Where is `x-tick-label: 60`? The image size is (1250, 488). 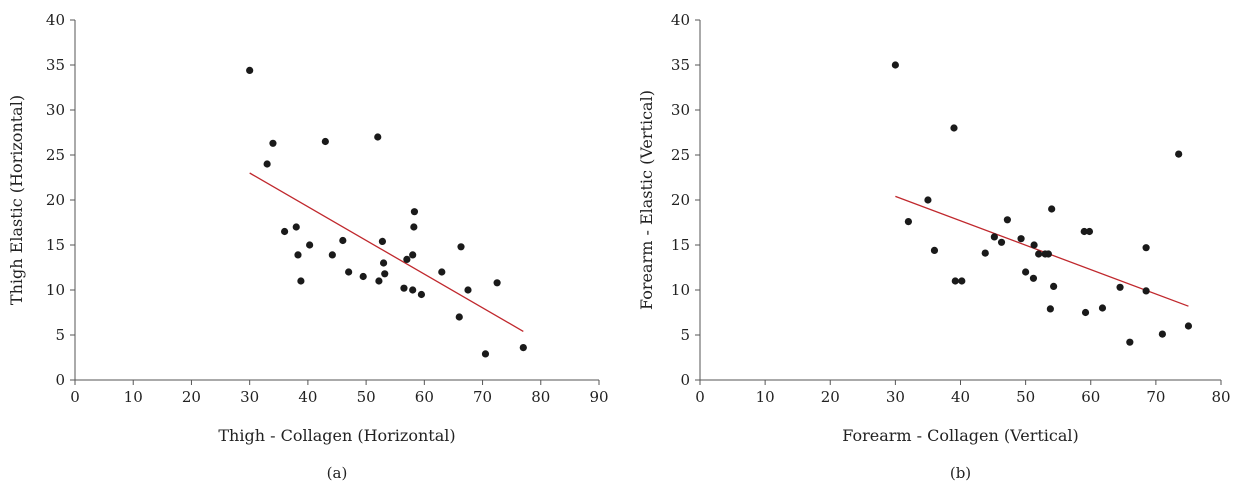 x-tick-label: 60 is located at coordinates (1090, 397).